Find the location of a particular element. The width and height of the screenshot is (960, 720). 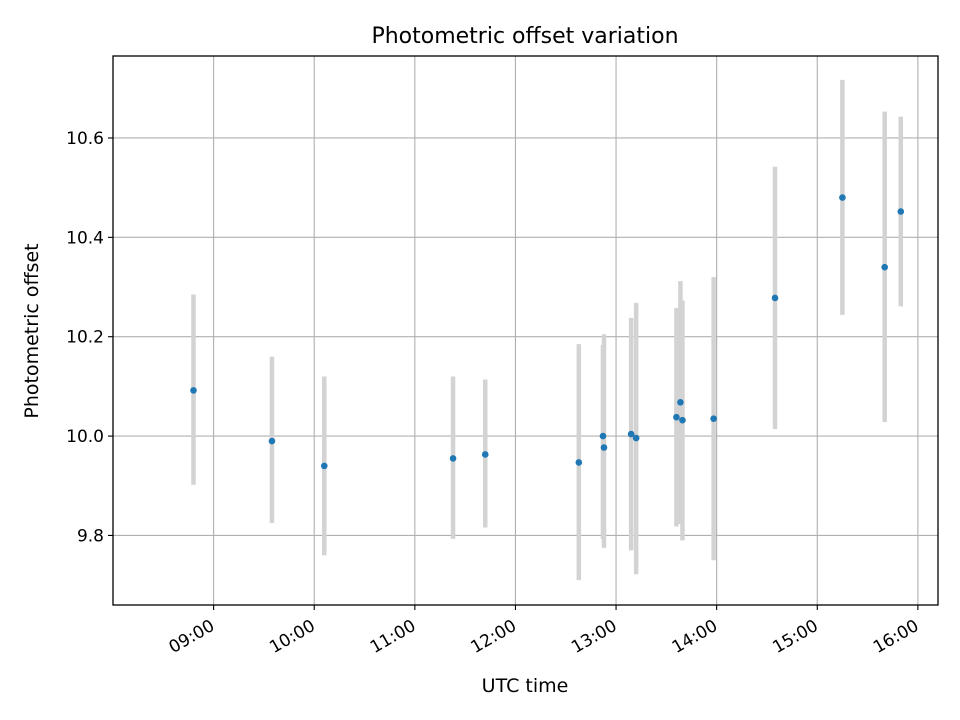

y-tick-label: 10.4 is located at coordinates (85, 238).